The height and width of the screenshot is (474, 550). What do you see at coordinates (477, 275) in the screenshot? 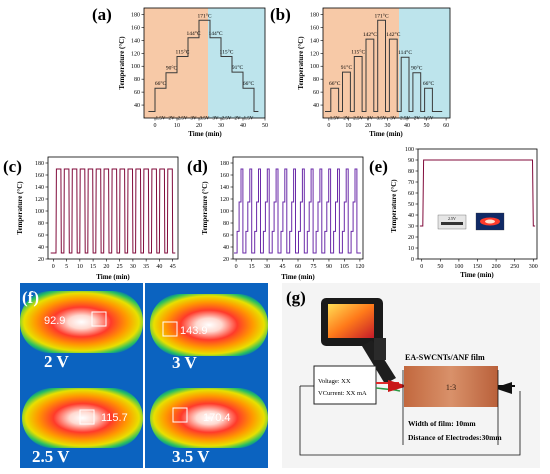
I see `panel-e-x-label: Time (min)` at bounding box center [477, 275].